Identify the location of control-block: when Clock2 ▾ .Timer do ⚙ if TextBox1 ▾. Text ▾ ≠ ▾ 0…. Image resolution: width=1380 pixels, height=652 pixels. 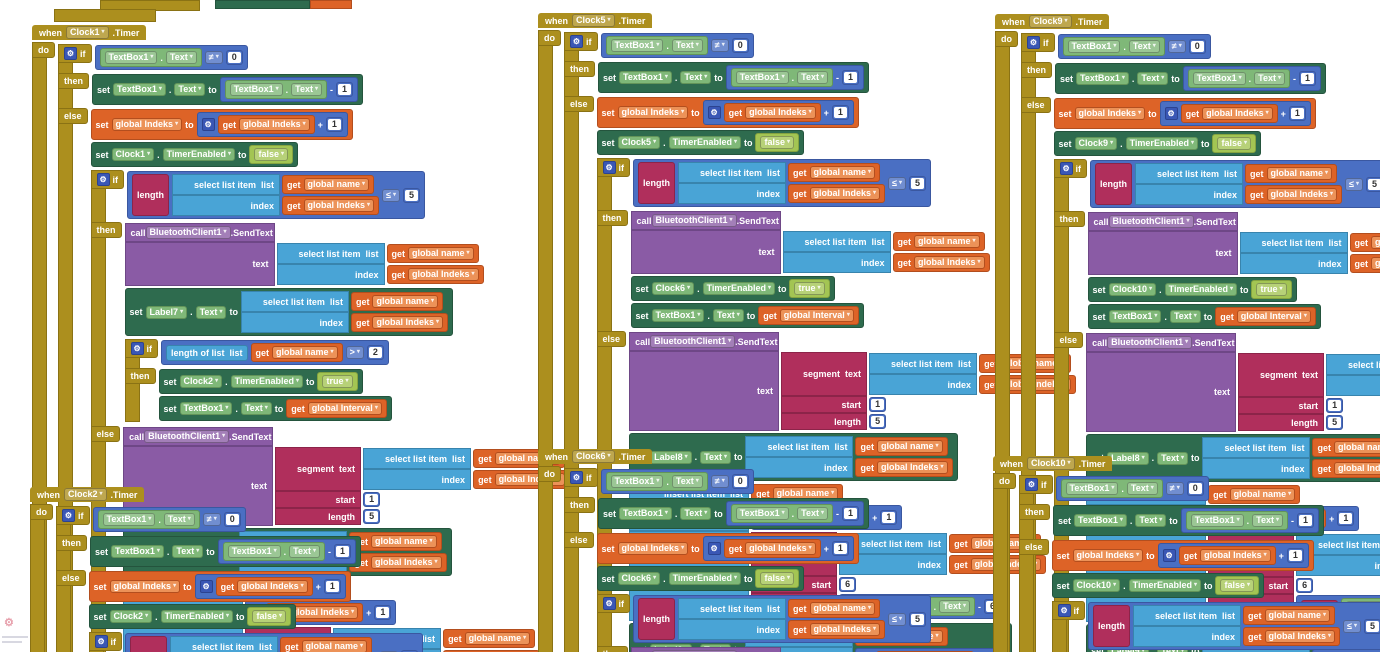
(256, 569).